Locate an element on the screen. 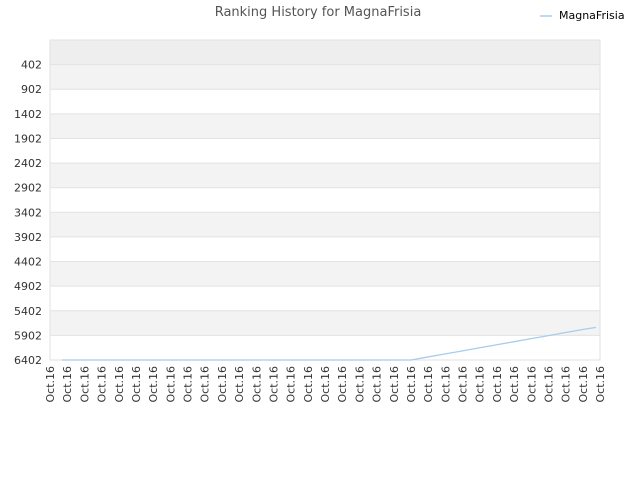 The image size is (640, 480). y-tick-label: 2902 is located at coordinates (28, 188).